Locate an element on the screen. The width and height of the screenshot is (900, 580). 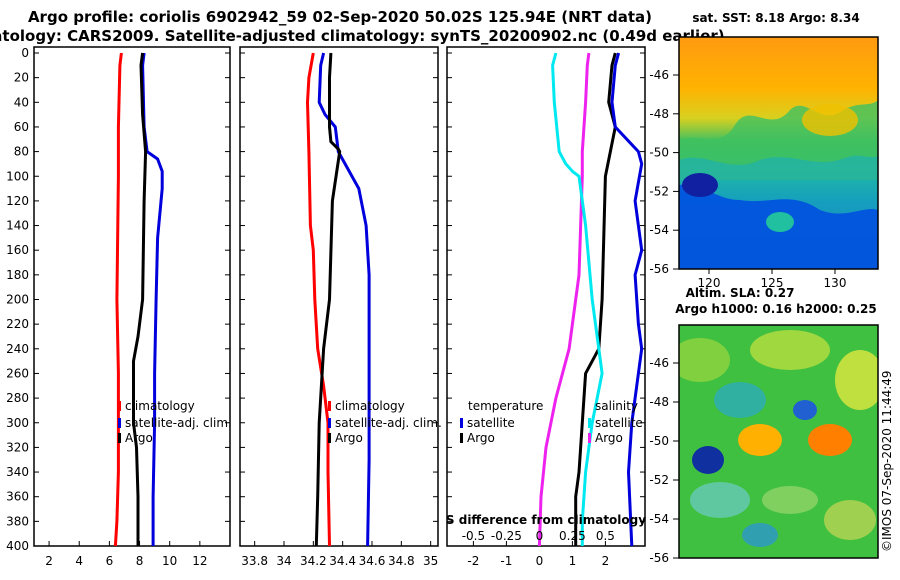
ytick-label: 120 is located at coordinates (17, 201).